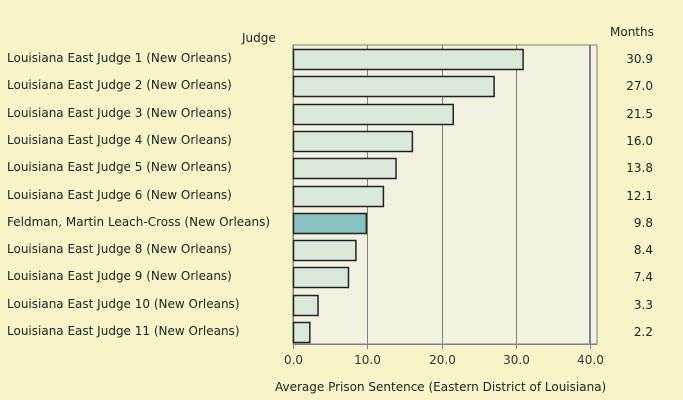 This screenshot has height=400, width=683. I want to click on value-label: 7.4, so click(643, 277).